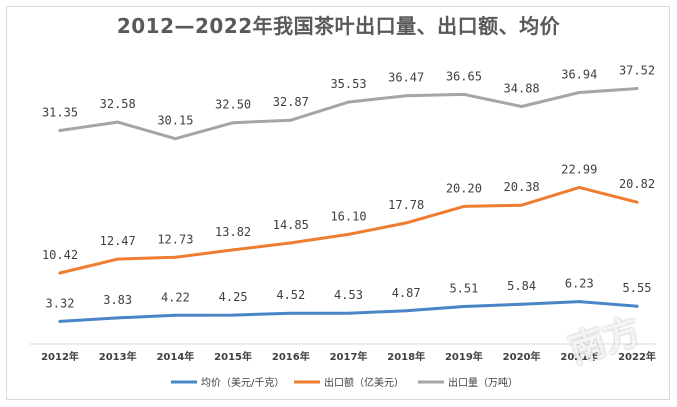 This screenshot has height=407, width=677. I want to click on data-label: 5.55, so click(637, 288).